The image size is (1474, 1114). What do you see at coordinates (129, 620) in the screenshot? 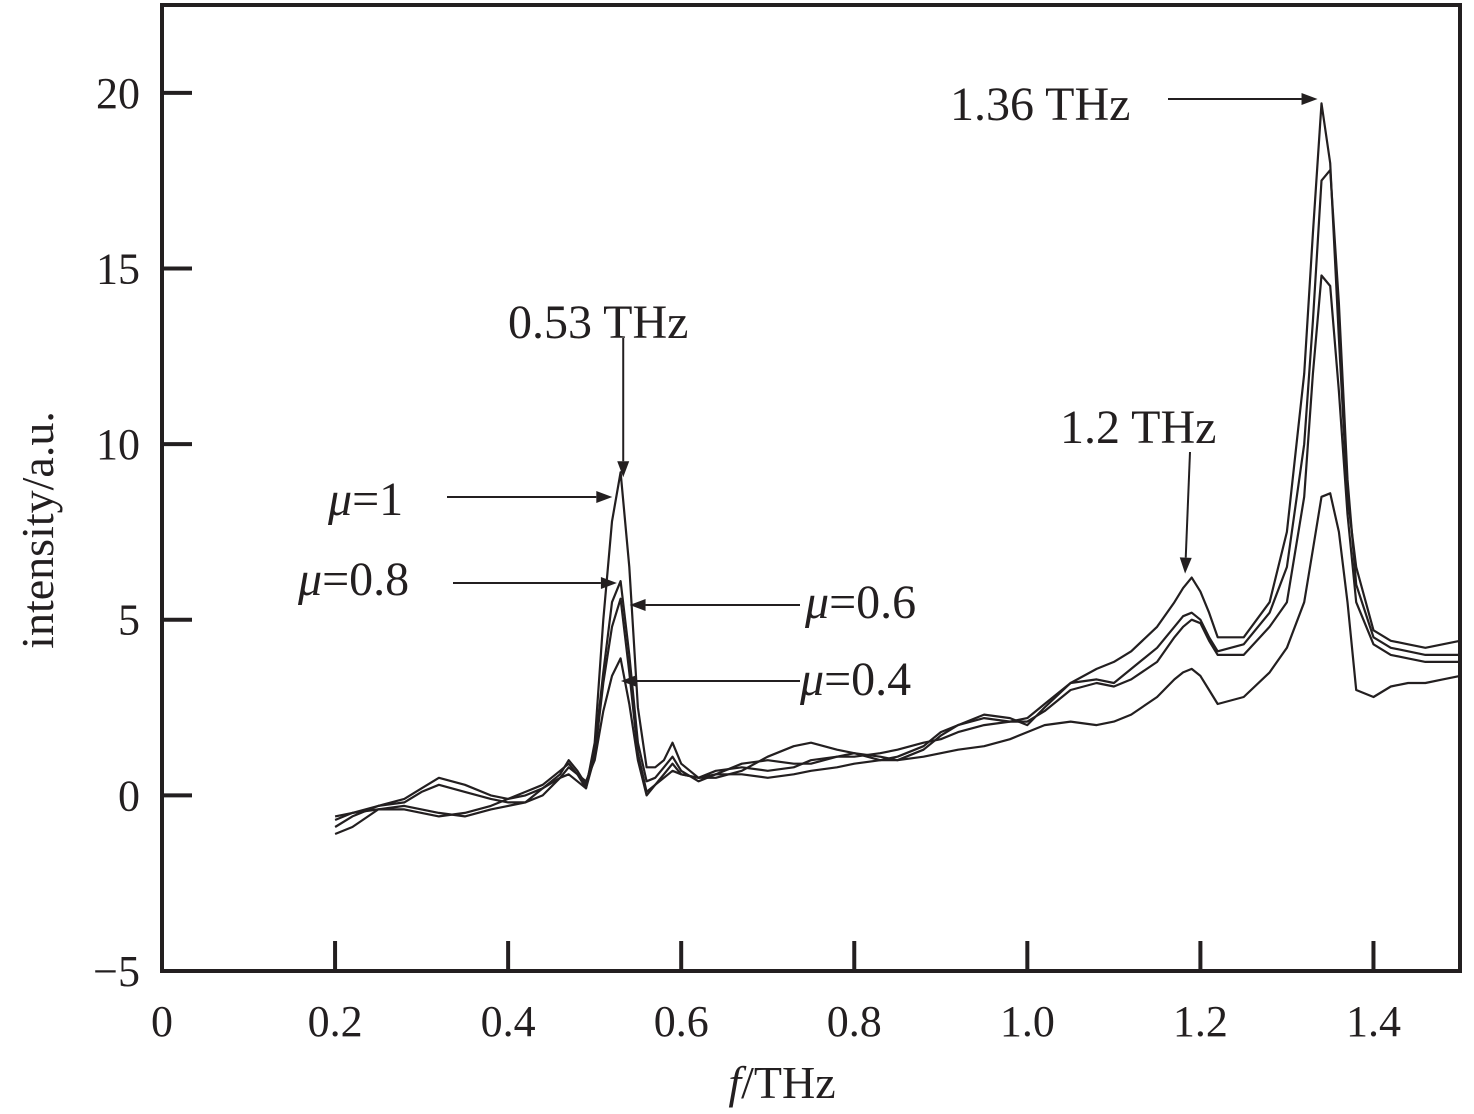
I see `y-tick-label: 5` at bounding box center [129, 620].